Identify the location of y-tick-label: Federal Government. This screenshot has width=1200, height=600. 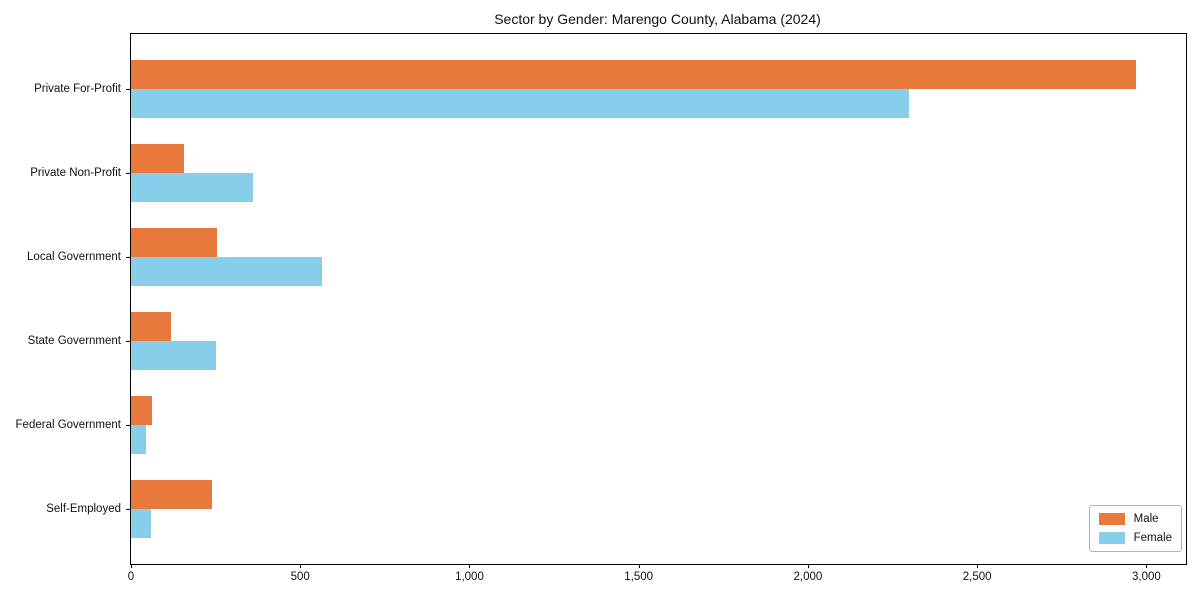
(68, 425).